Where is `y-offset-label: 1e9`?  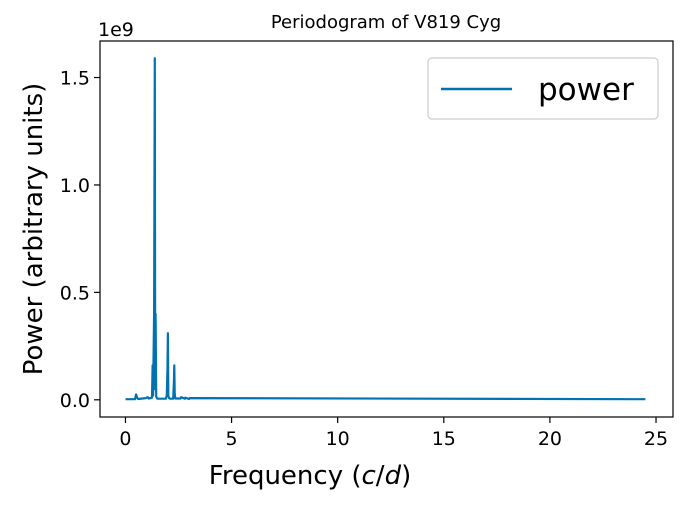 y-offset-label: 1e9 is located at coordinates (116, 30).